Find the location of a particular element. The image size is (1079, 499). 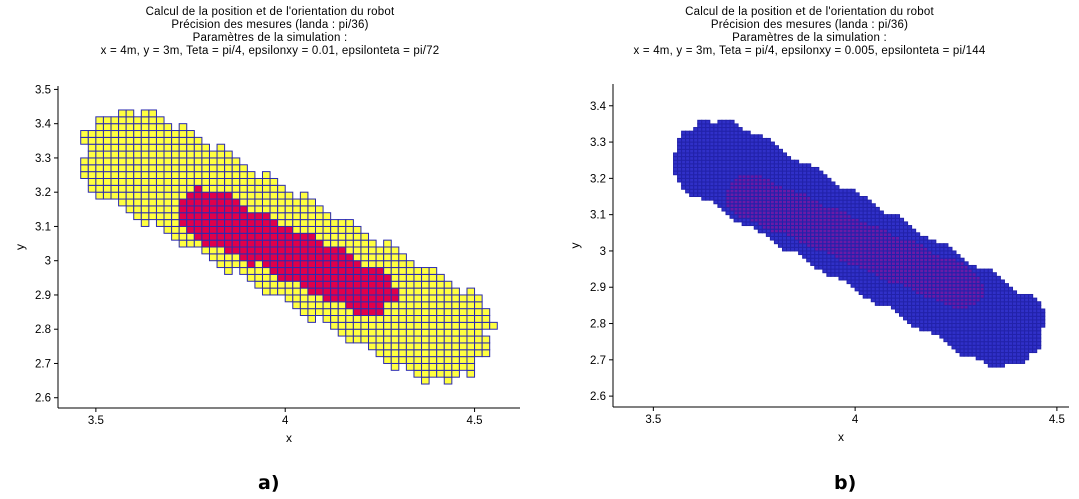

y-tick-label: 3.3 is located at coordinates (598, 143).